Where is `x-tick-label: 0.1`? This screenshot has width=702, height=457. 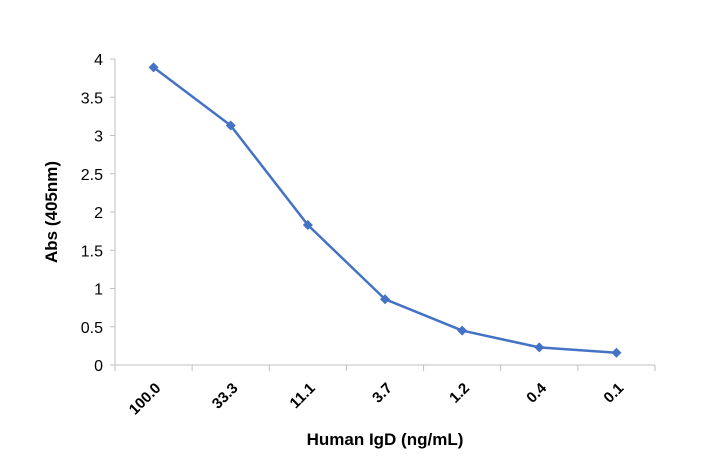 x-tick-label: 0.1 is located at coordinates (613, 393).